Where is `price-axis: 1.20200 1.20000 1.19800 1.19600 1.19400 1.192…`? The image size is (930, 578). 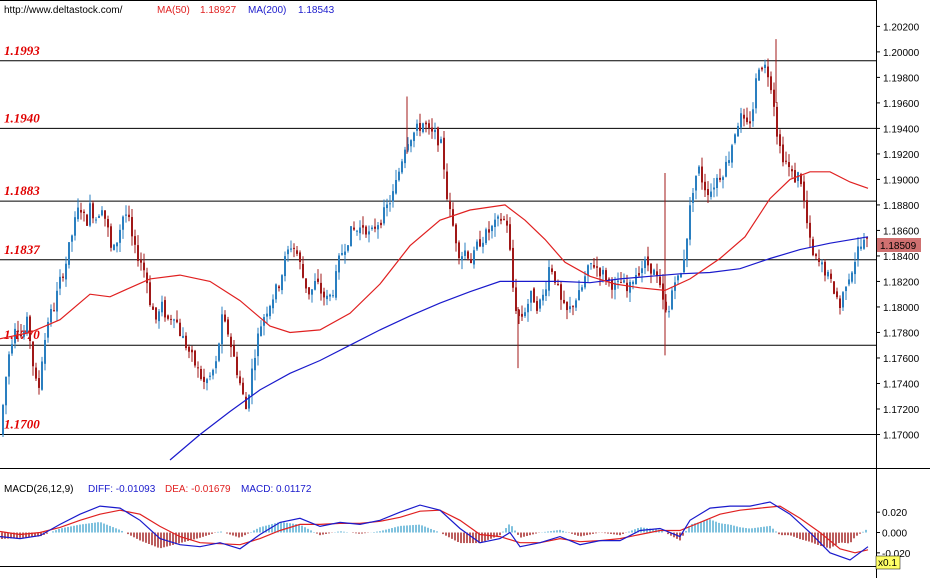
price-axis: 1.20200 1.20000 1.19800 1.19600 1.19400 1.192… is located at coordinates (898, 231).